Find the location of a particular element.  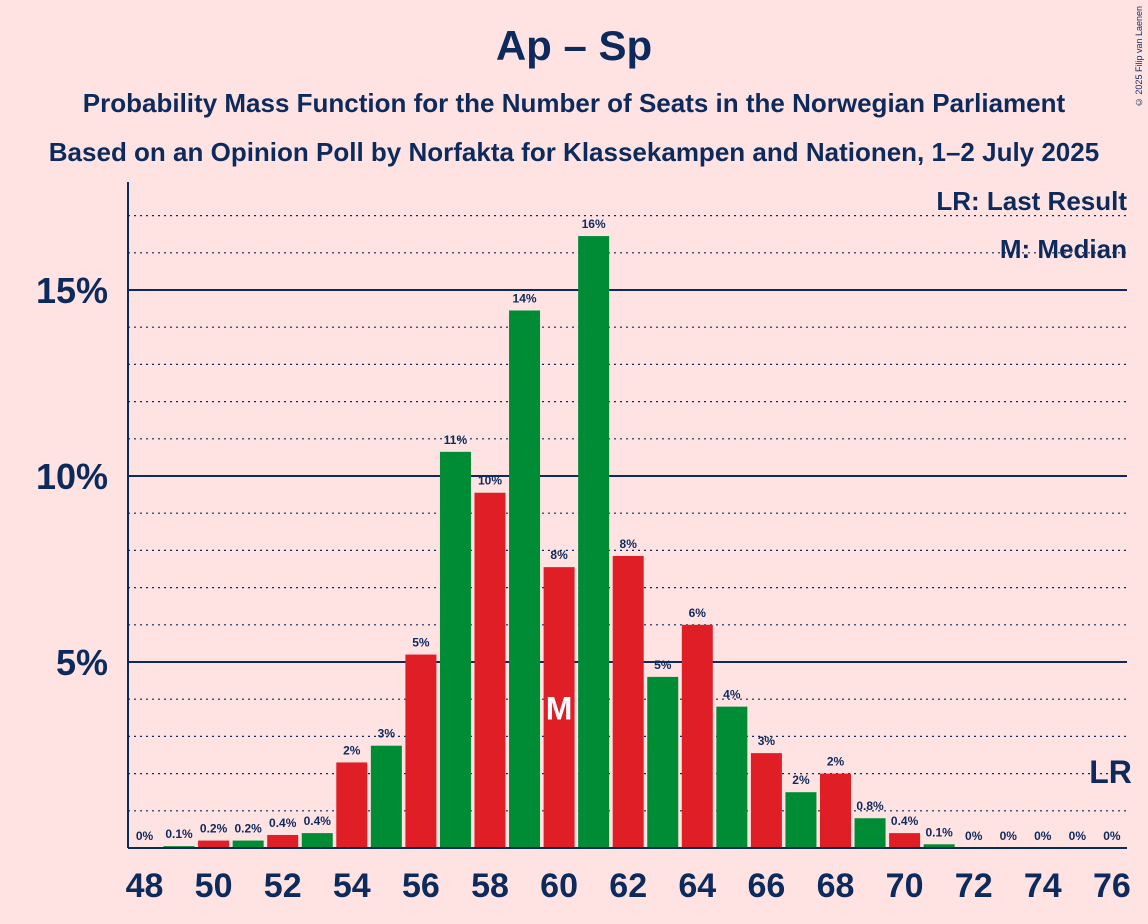

data-label-seat-67: 2% is located at coordinates (801, 780).